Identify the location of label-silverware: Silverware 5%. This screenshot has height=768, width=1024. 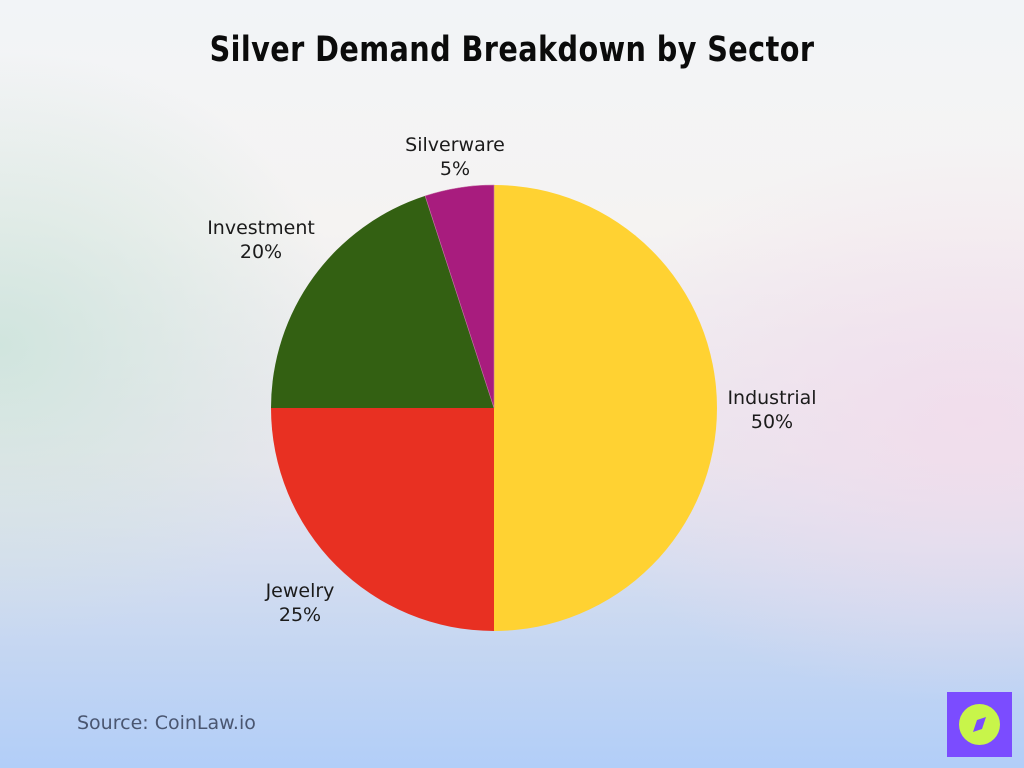
(455, 157).